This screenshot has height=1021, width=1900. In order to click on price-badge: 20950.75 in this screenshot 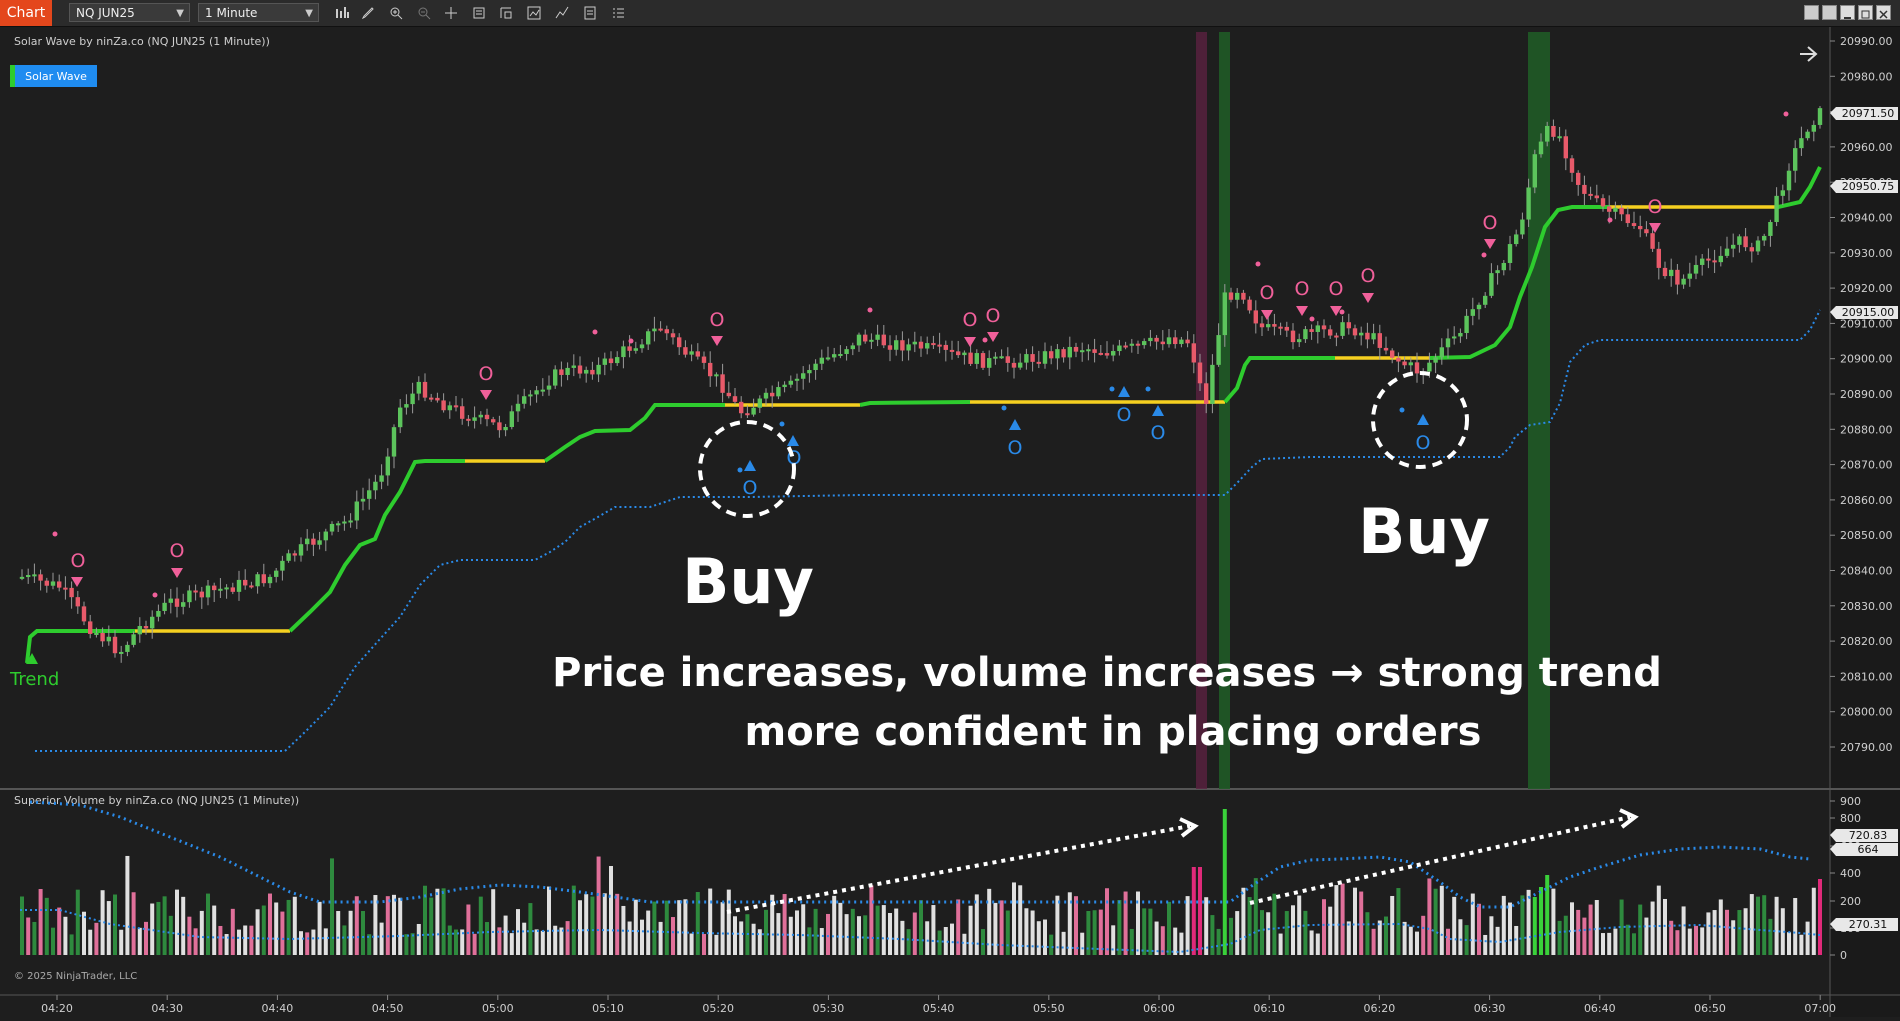, I will do `click(1864, 186)`.